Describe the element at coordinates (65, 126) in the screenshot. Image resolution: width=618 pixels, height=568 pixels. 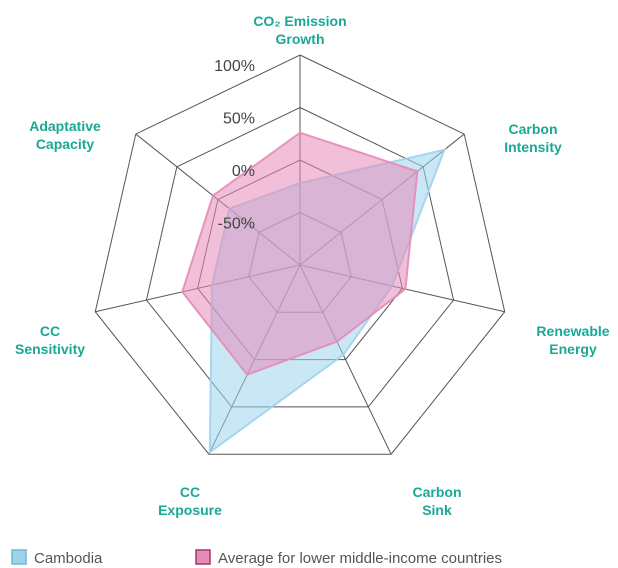
I see `axis-label: Adaptative` at that location.